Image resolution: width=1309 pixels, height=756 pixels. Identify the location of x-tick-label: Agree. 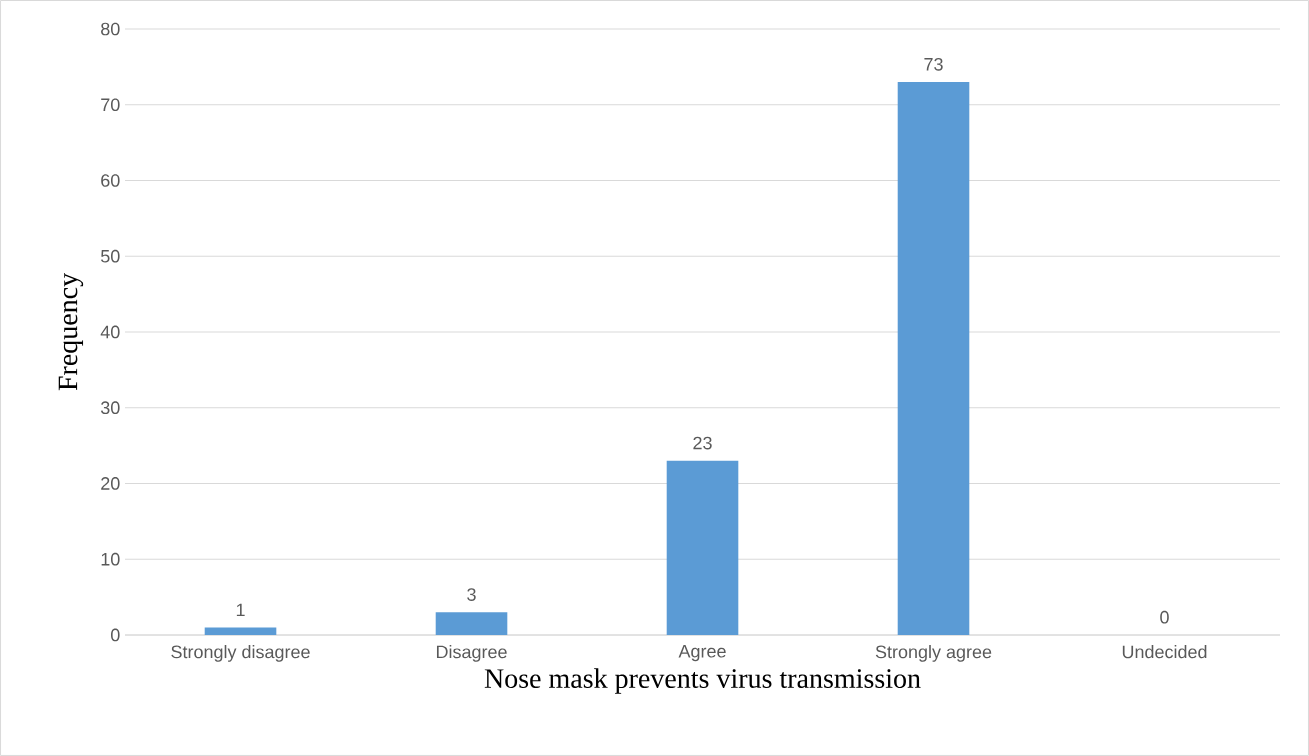
(702, 653).